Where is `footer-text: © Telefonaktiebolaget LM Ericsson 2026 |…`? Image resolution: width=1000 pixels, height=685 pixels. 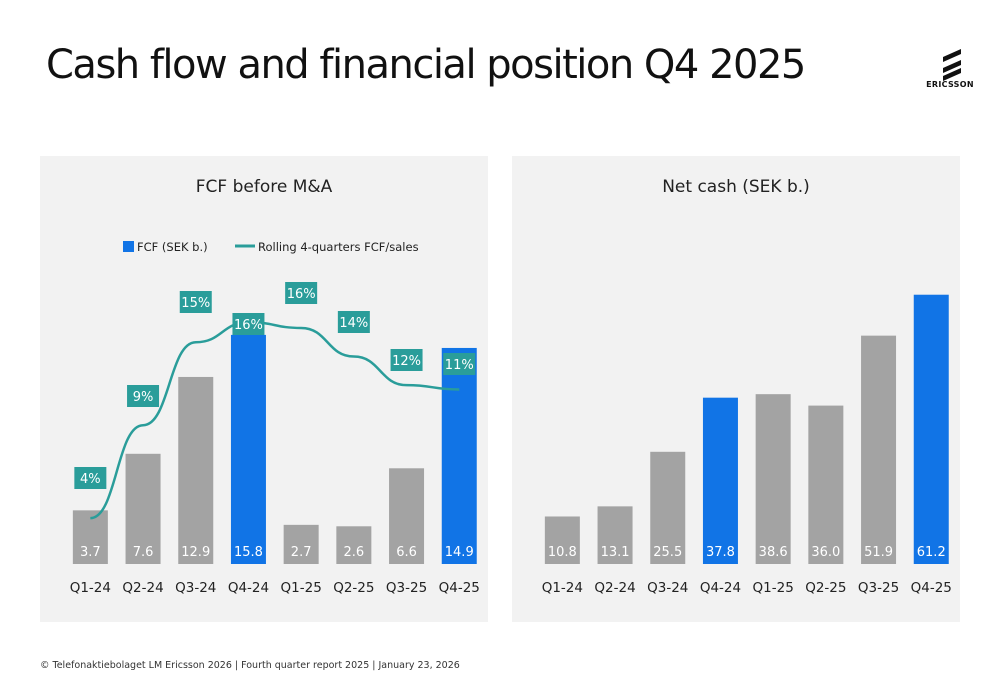
footer-text: © Telefonaktiebolaget LM Ericsson 2026 |… is located at coordinates (250, 665).